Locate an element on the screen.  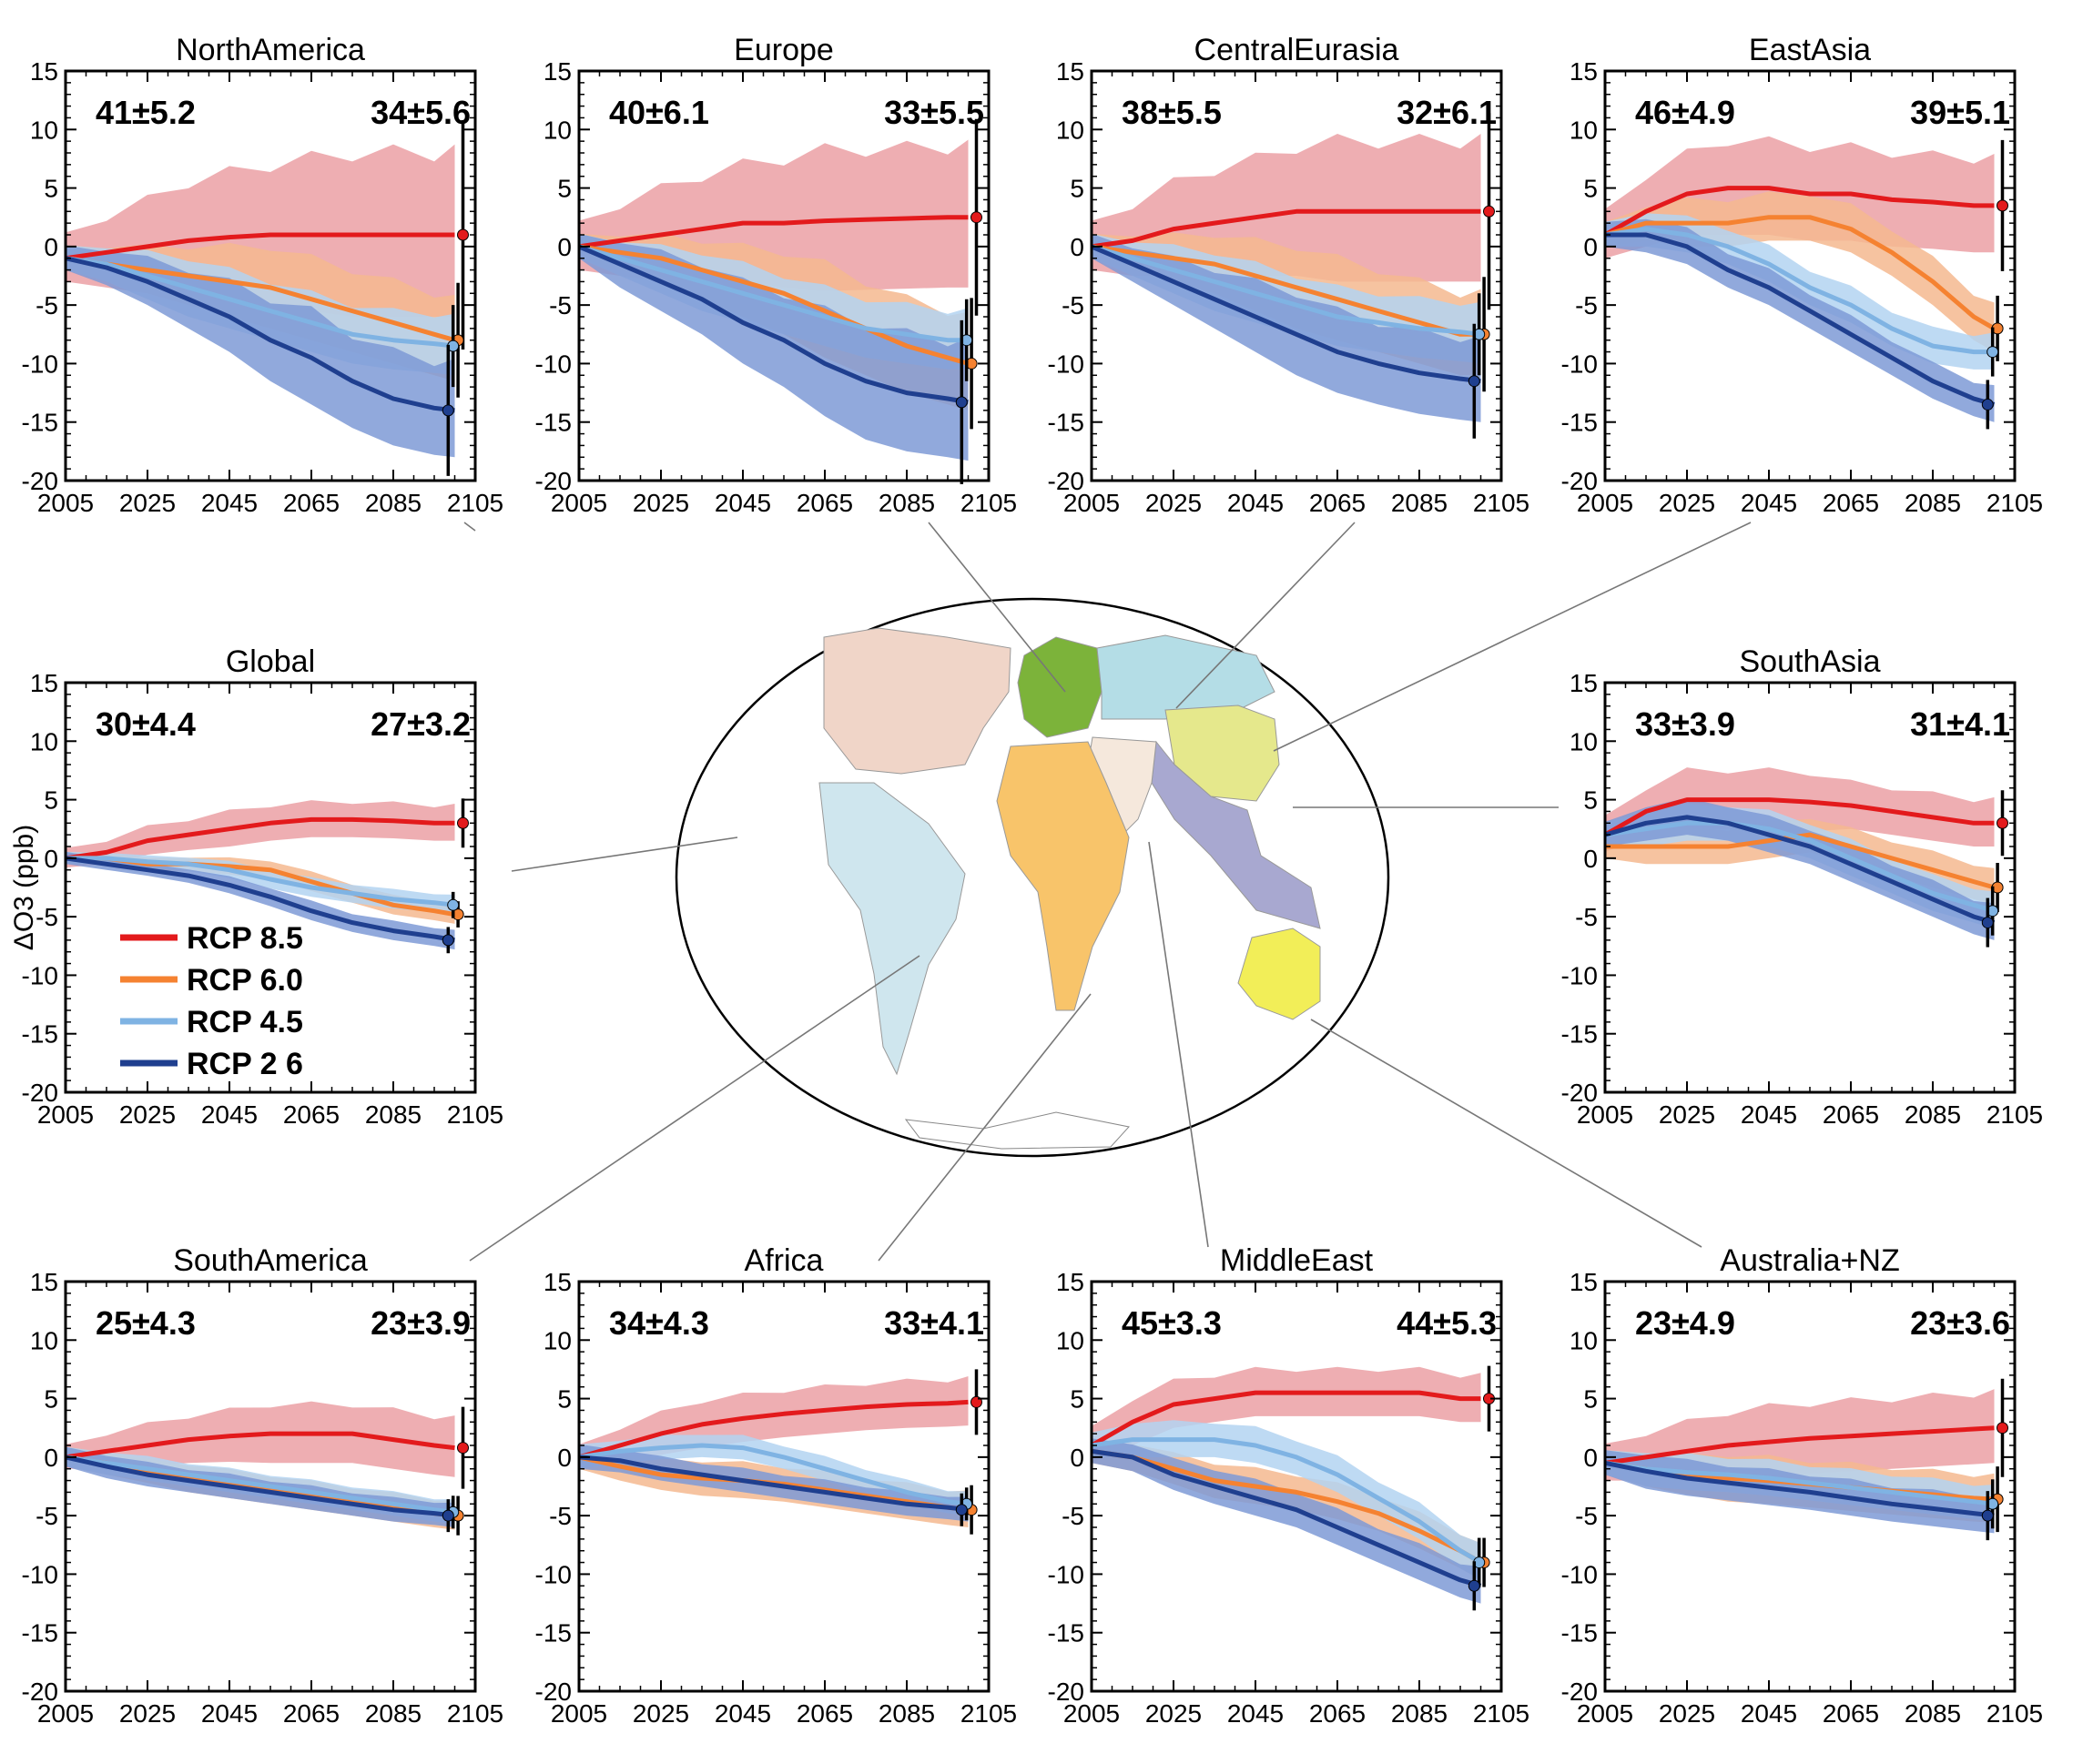
panel-title: CentralEurasia is located at coordinates (1296, 50).